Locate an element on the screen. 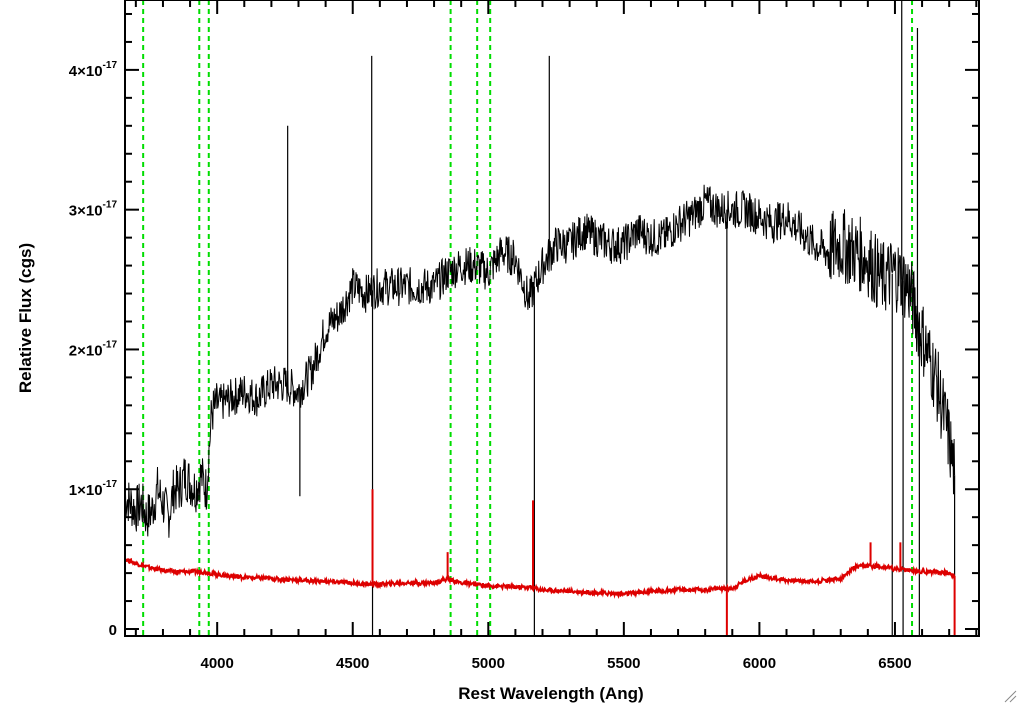 Image resolution: width=1020 pixels, height=706 pixels. y-tick-labels: 0 1×10⁻¹⁷ 2×10⁻¹⁷ 3×10⁻¹⁷ 4×10⁻¹⁷ is located at coordinates (93, 349).